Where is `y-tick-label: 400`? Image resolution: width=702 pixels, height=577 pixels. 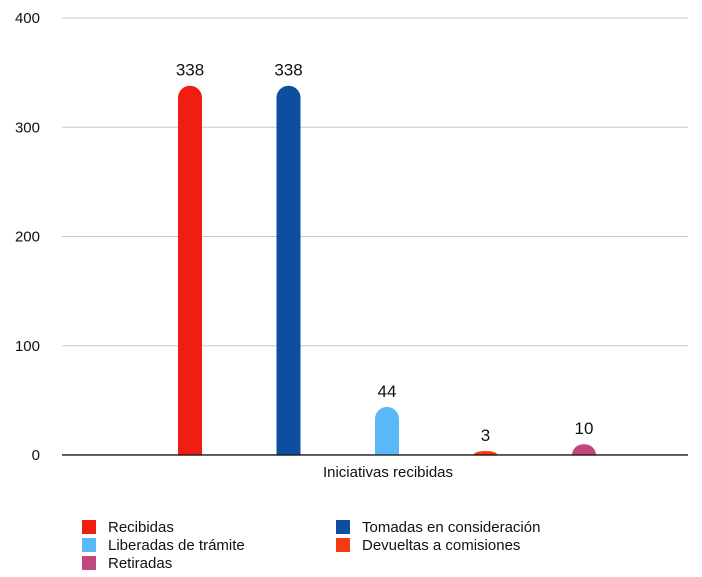 y-tick-label: 400 is located at coordinates (27, 18).